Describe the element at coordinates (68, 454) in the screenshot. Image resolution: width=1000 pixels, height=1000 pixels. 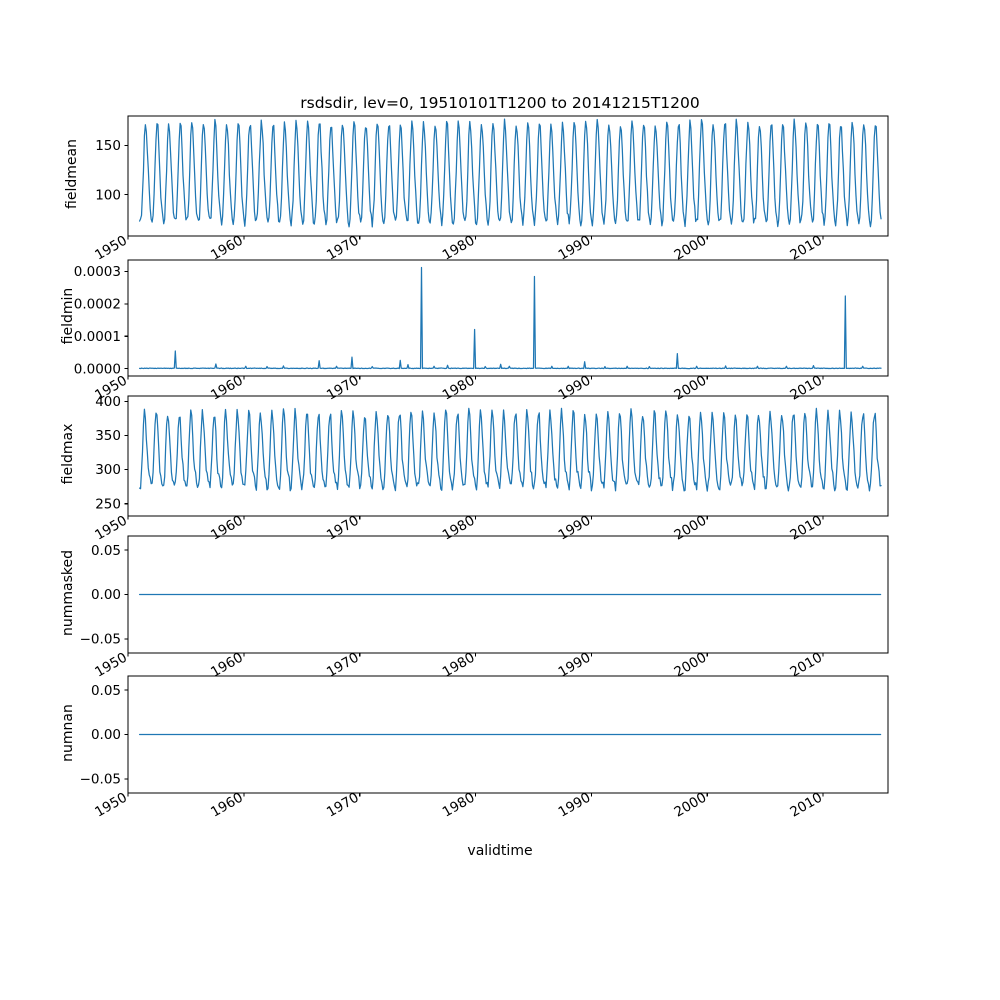
I see `y-axis-label-fieldmax: fieldmax` at that location.